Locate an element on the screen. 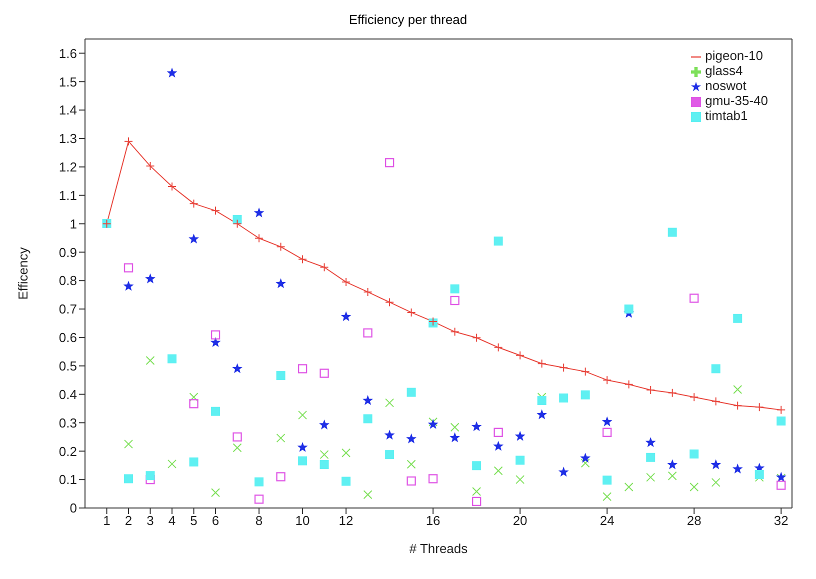 This screenshot has width=816, height=579. x-axis-title: # Threads is located at coordinates (438, 548).